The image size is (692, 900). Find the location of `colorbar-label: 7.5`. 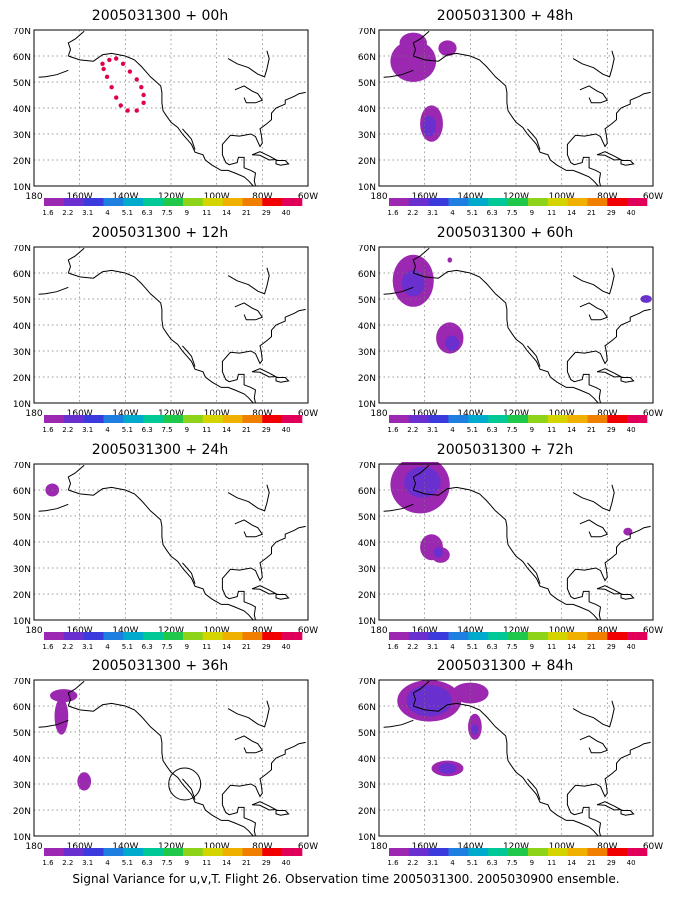

colorbar-label: 7.5 is located at coordinates (166, 647).